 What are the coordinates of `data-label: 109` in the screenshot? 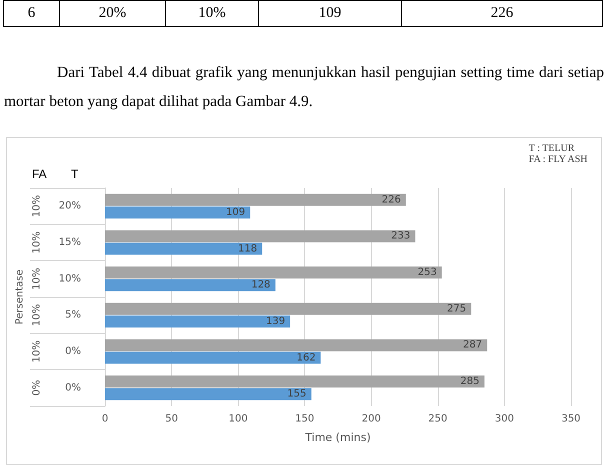 It's located at (236, 212).